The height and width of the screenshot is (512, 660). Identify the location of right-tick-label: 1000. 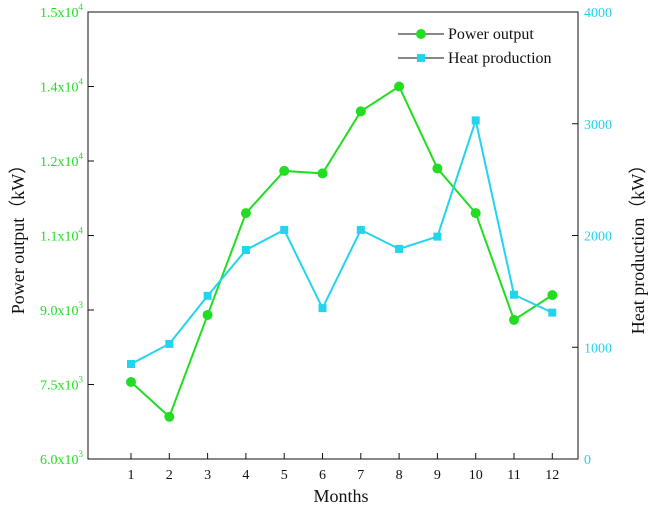
(598, 348).